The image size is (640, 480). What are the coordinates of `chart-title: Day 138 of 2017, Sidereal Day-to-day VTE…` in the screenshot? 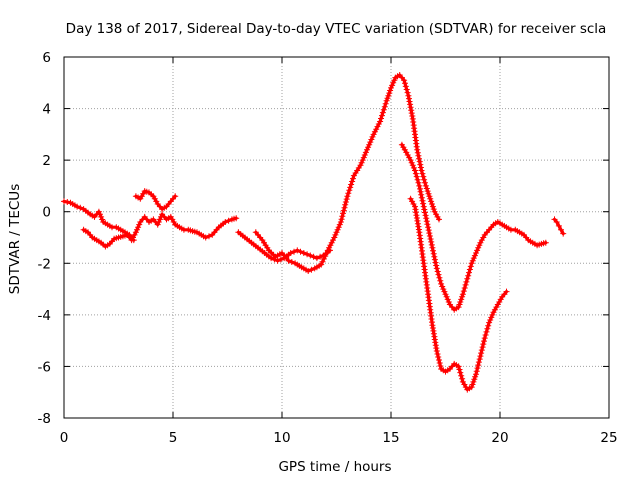 It's located at (336, 29).